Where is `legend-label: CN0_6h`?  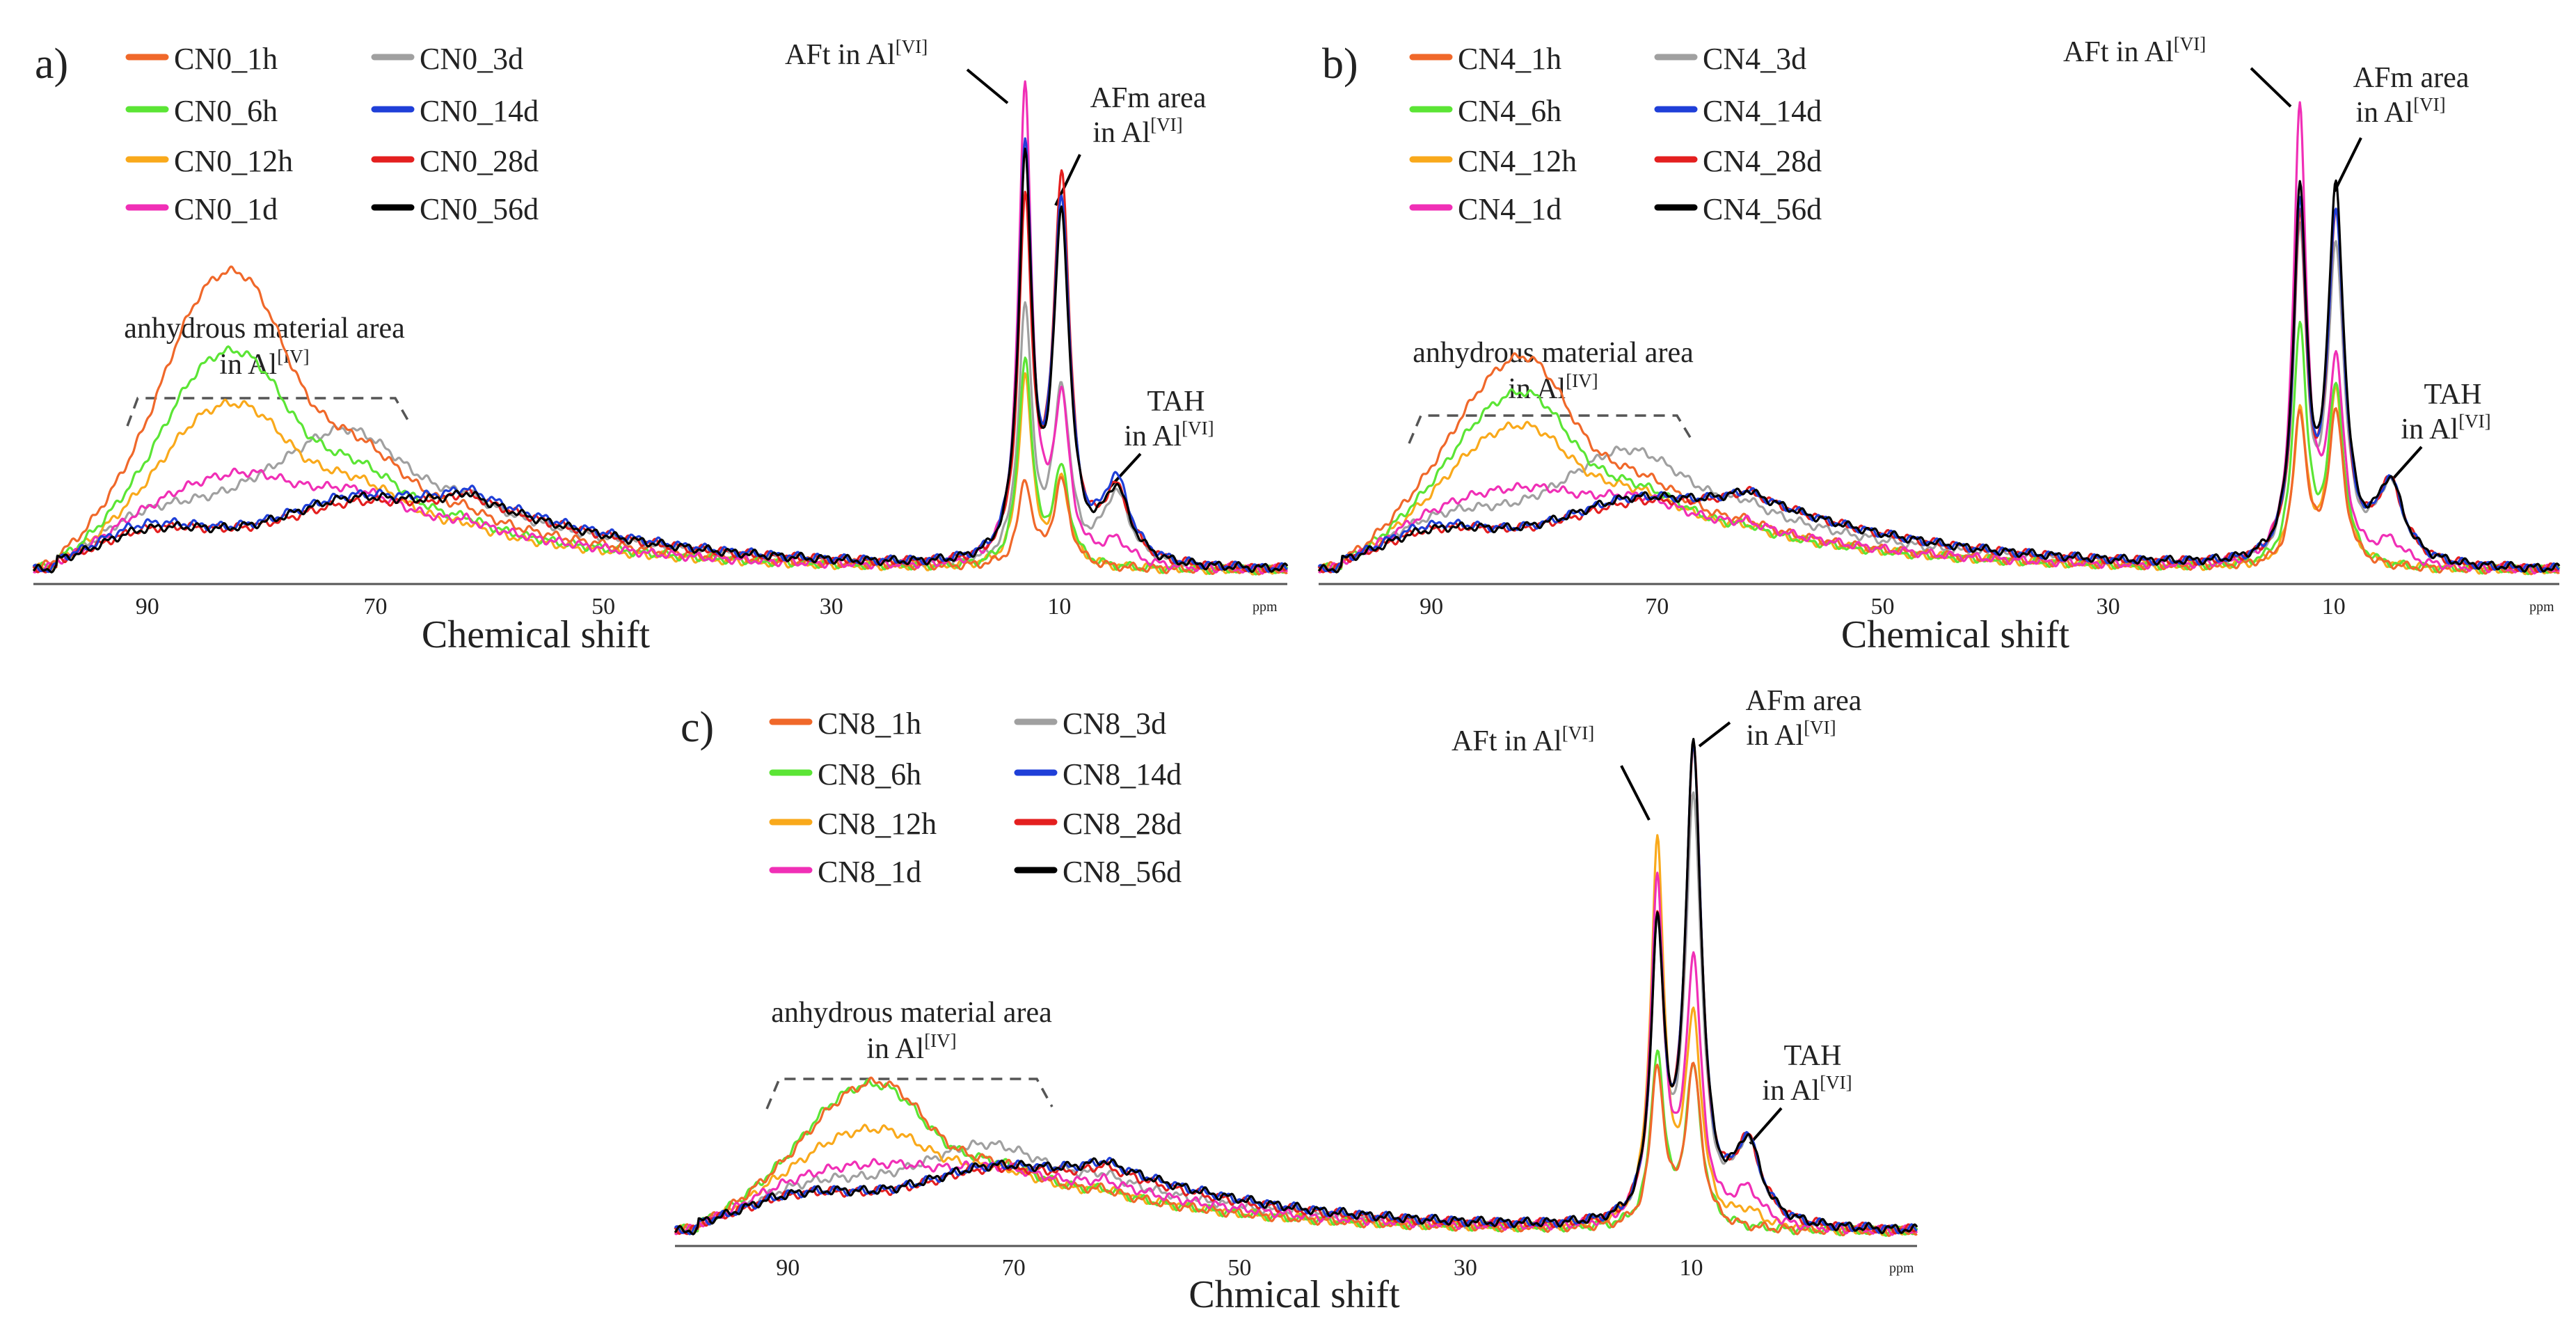 legend-label: CN0_6h is located at coordinates (226, 111).